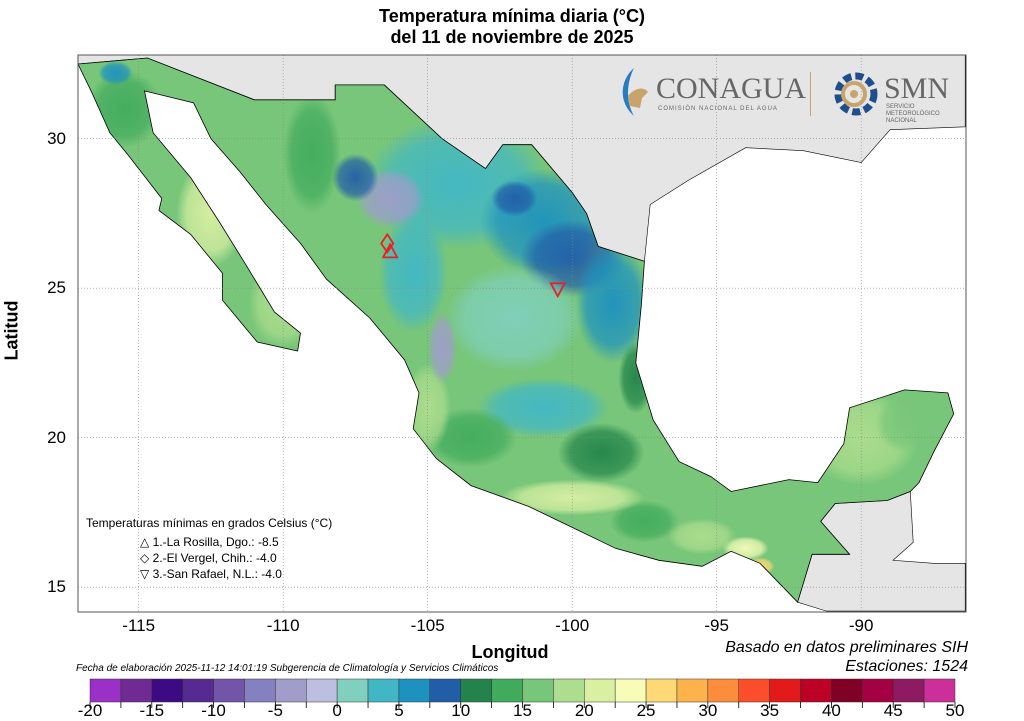  What do you see at coordinates (831, 710) in the screenshot?
I see `colorbar-tick-label: 40` at bounding box center [831, 710].